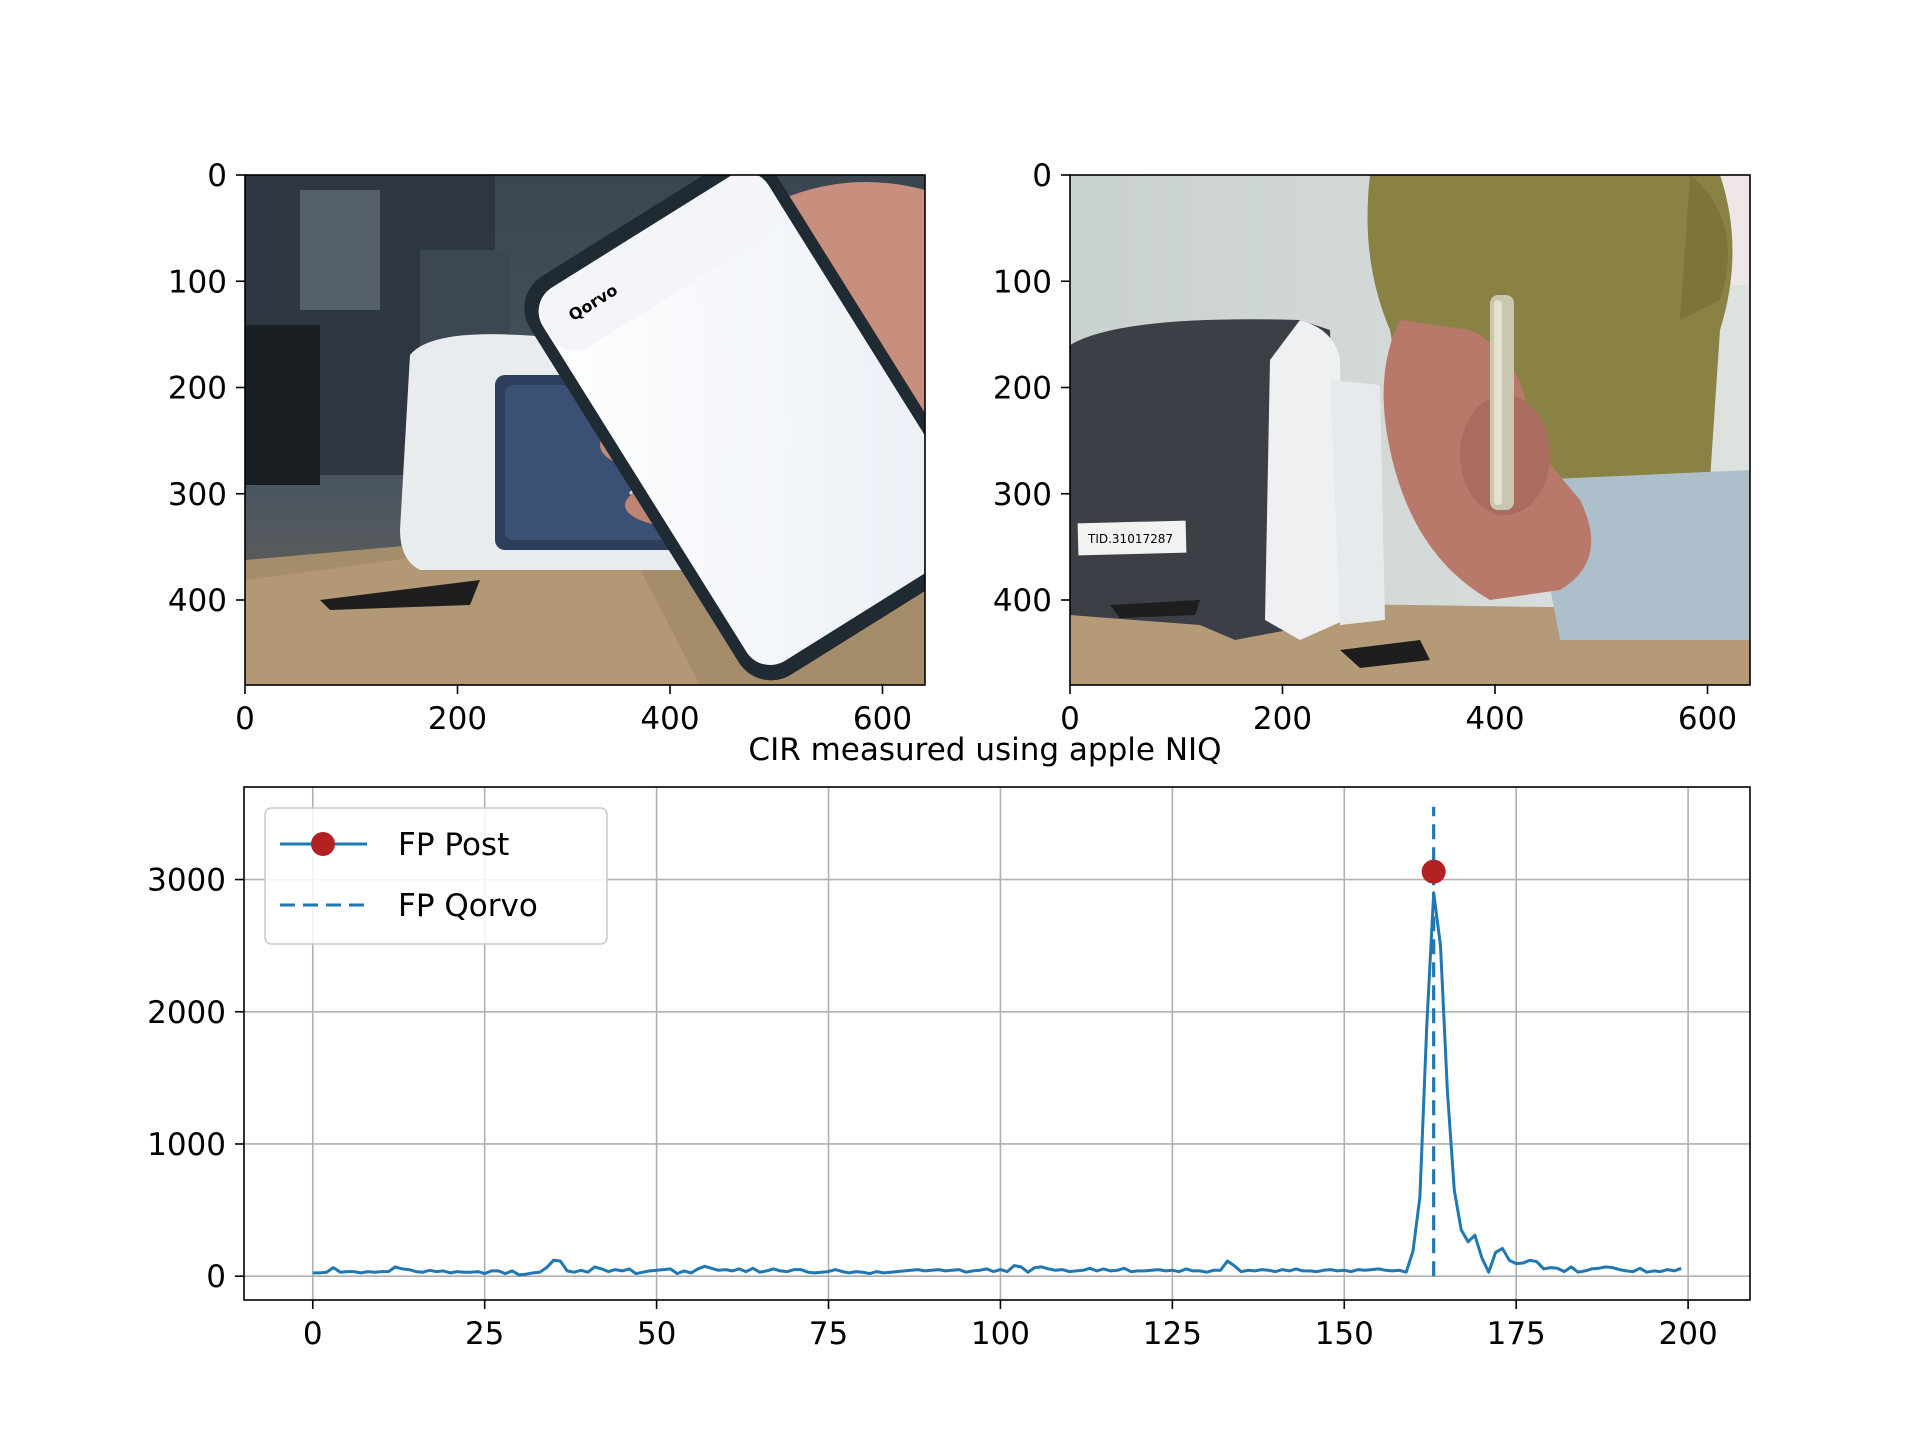 Image resolution: width=1920 pixels, height=1440 pixels. What do you see at coordinates (186, 881) in the screenshot?
I see `y-tick-label: 3000` at bounding box center [186, 881].